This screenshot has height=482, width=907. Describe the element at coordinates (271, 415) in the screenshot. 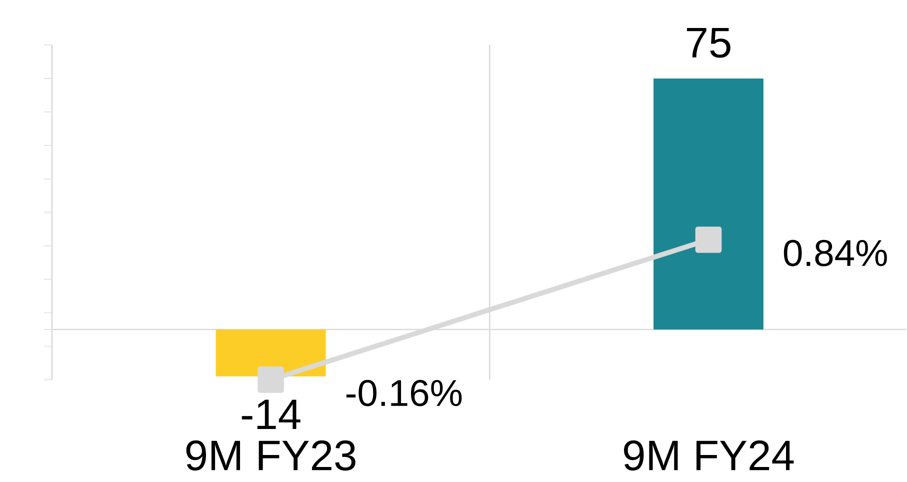

I see `data-label: -14` at that location.